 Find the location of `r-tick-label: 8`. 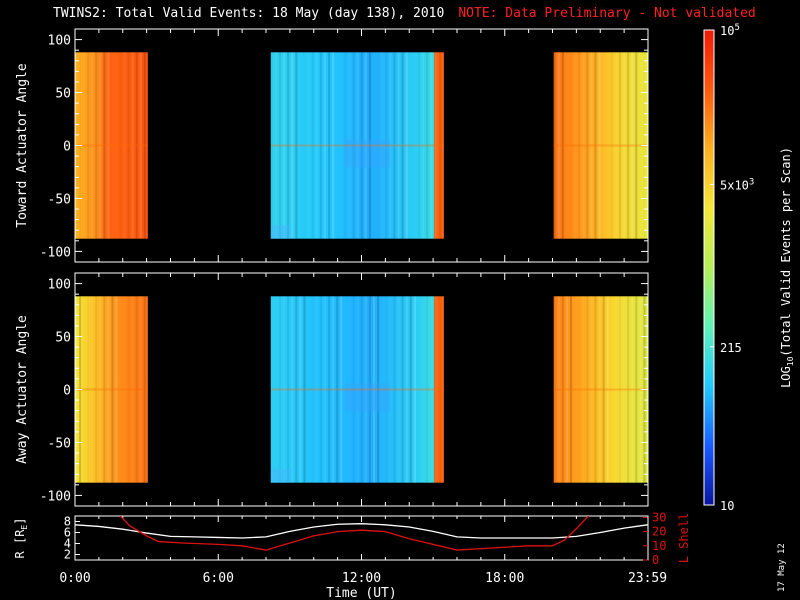

r-tick-label: 8 is located at coordinates (67, 522).